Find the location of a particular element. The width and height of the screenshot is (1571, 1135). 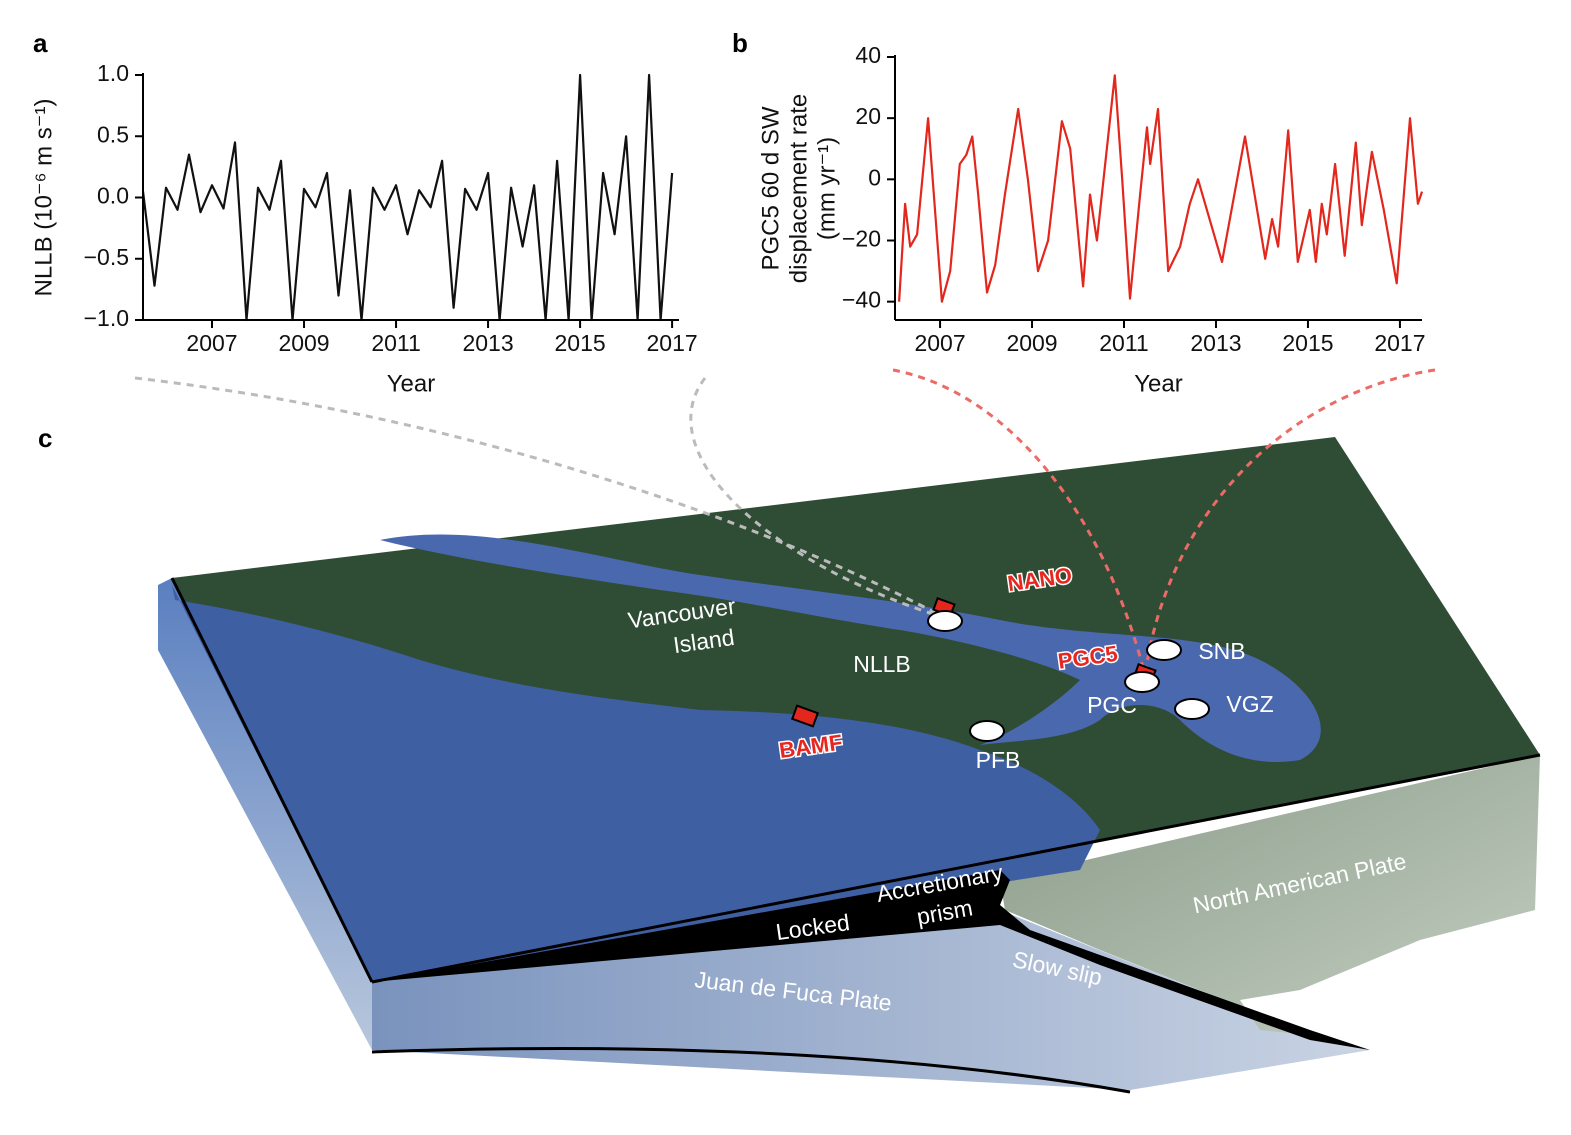

station-symbols is located at coordinates (1000, 669).